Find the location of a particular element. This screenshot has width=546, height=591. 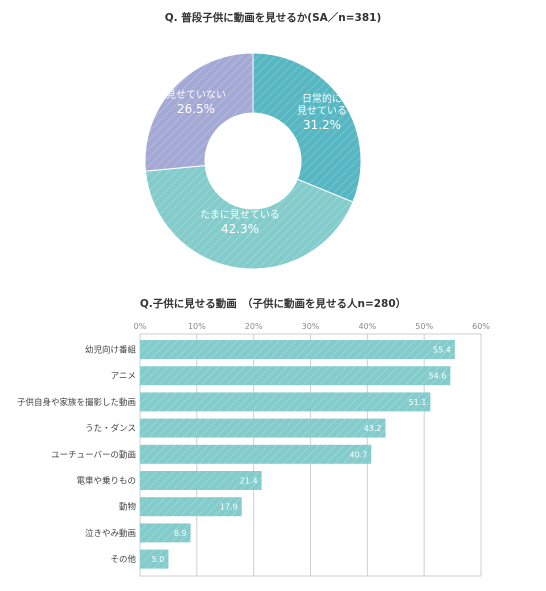

x-tick-label: 10% is located at coordinates (197, 326).